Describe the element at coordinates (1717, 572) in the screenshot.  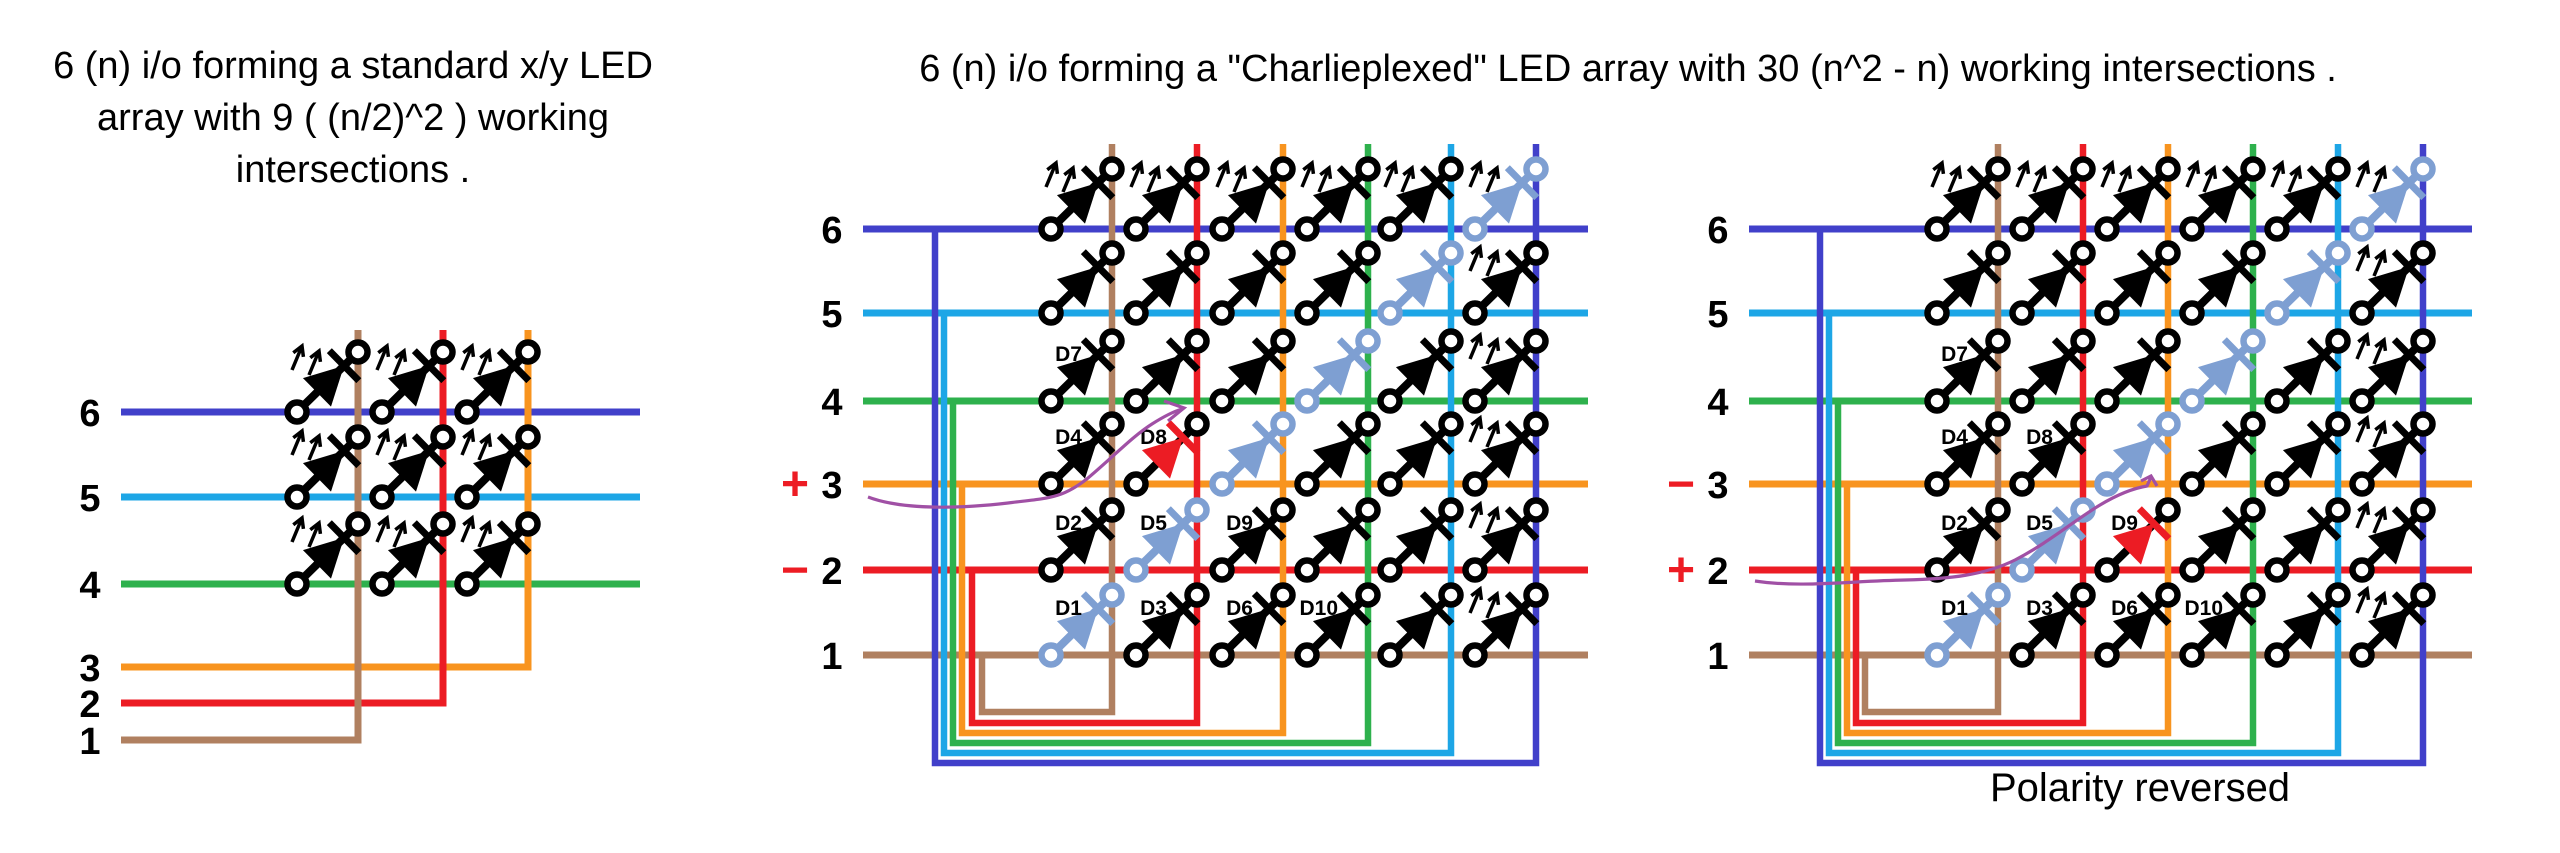
I see `io-number-2: 2` at that location.